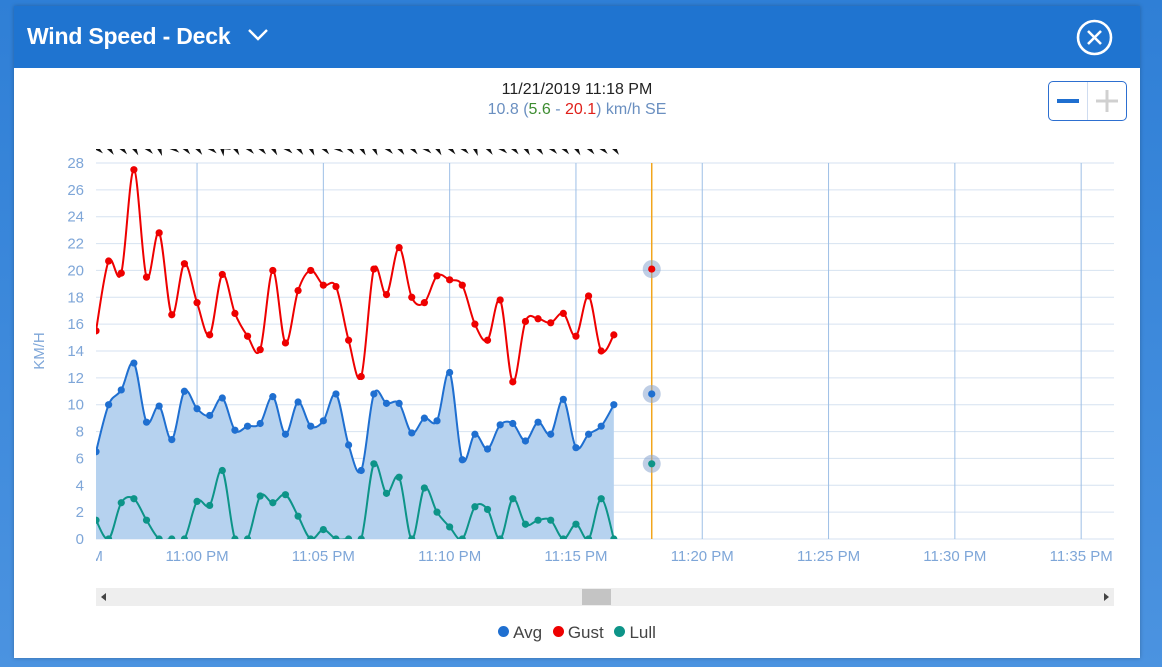 The image size is (1162, 667). What do you see at coordinates (504, 631) in the screenshot?
I see `legend-dot-avg` at bounding box center [504, 631].